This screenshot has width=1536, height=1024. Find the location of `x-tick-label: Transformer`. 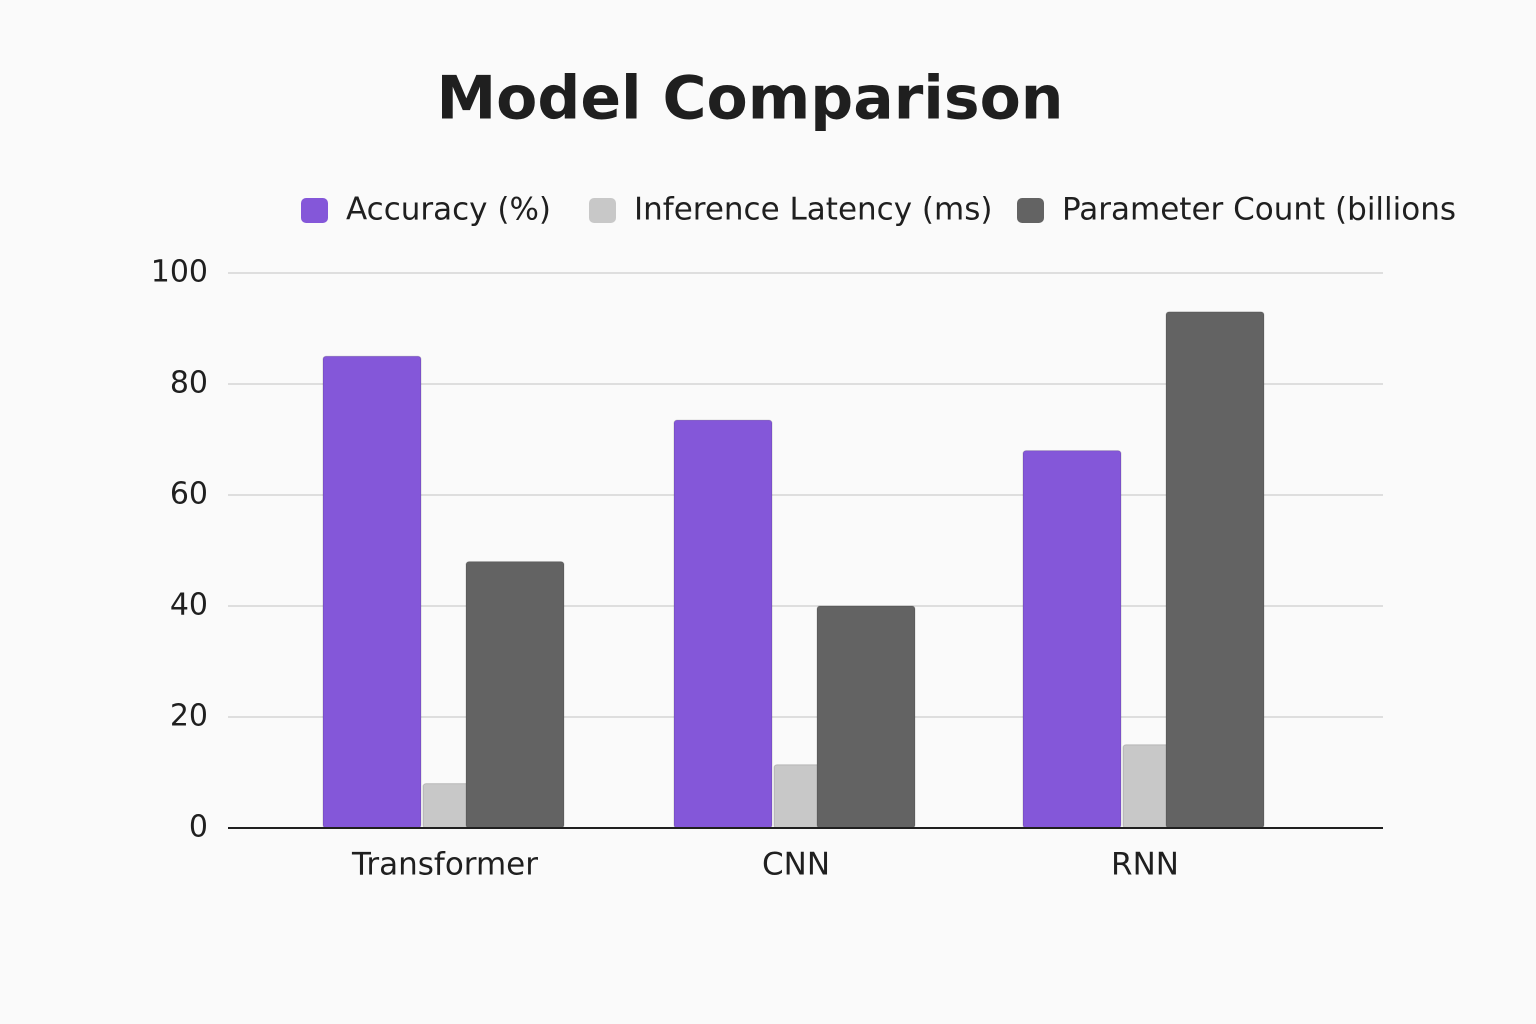

x-tick-label: Transformer is located at coordinates (444, 865).